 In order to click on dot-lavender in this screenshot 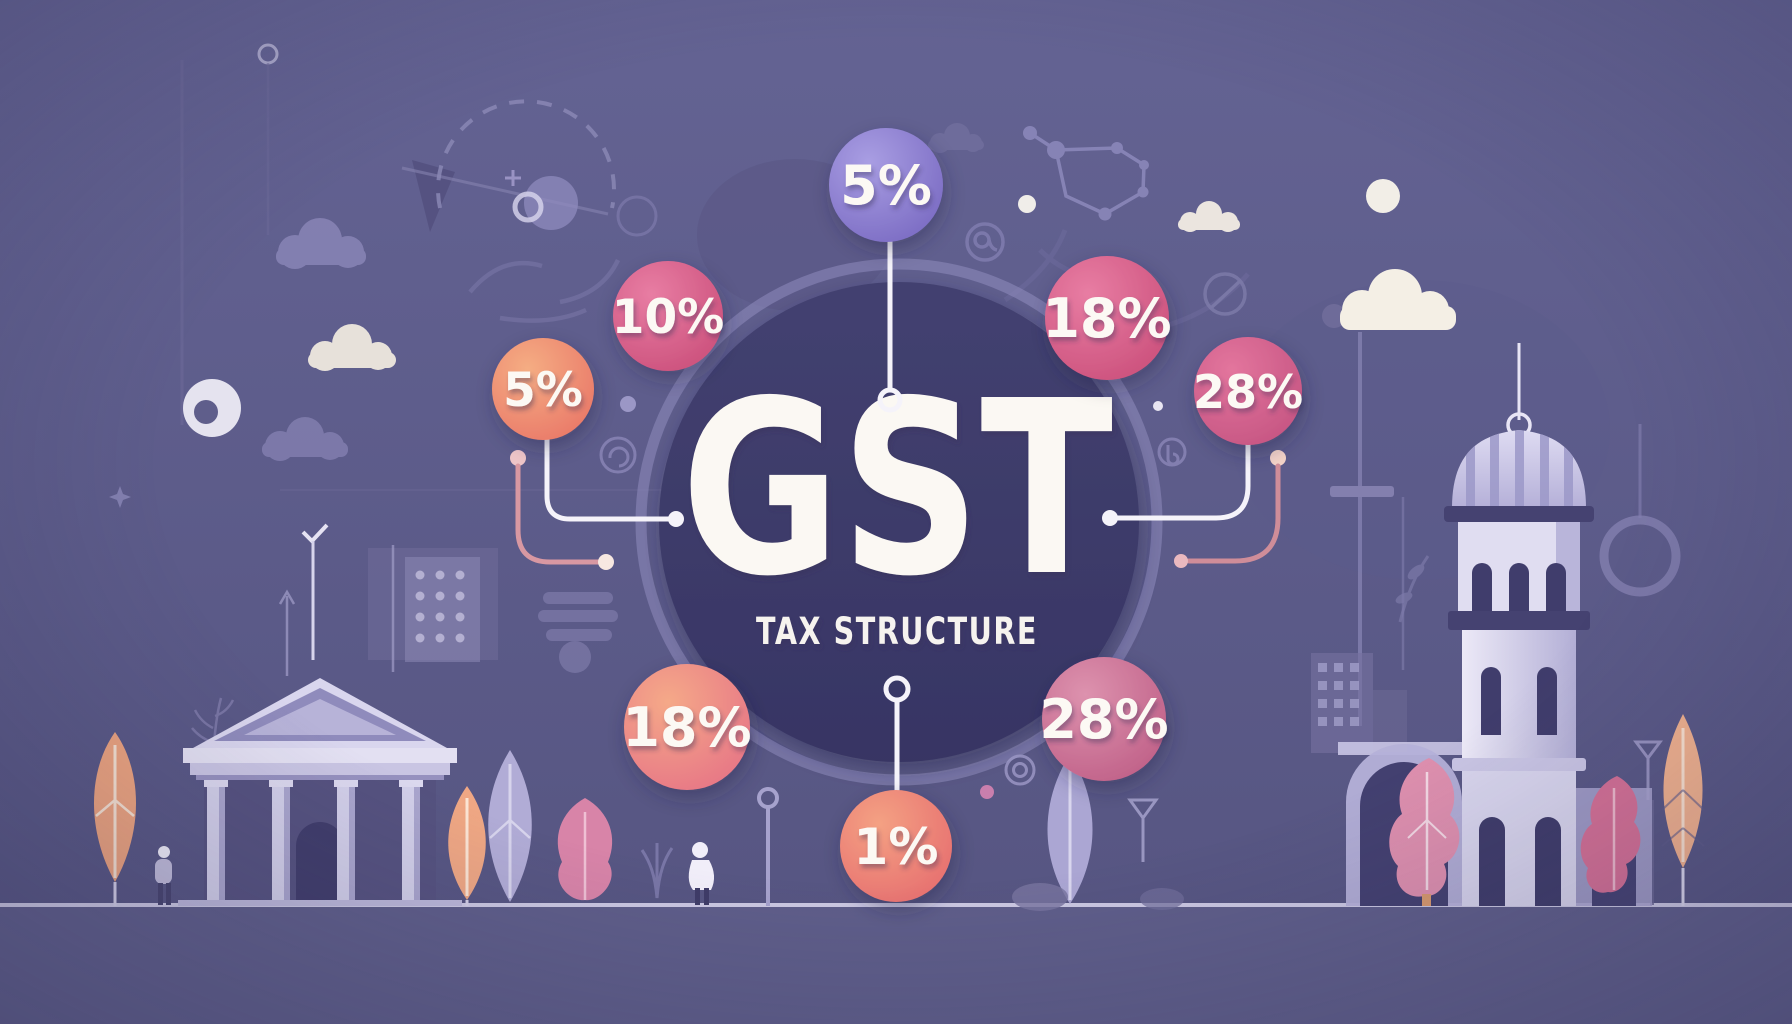, I will do `click(628, 404)`.